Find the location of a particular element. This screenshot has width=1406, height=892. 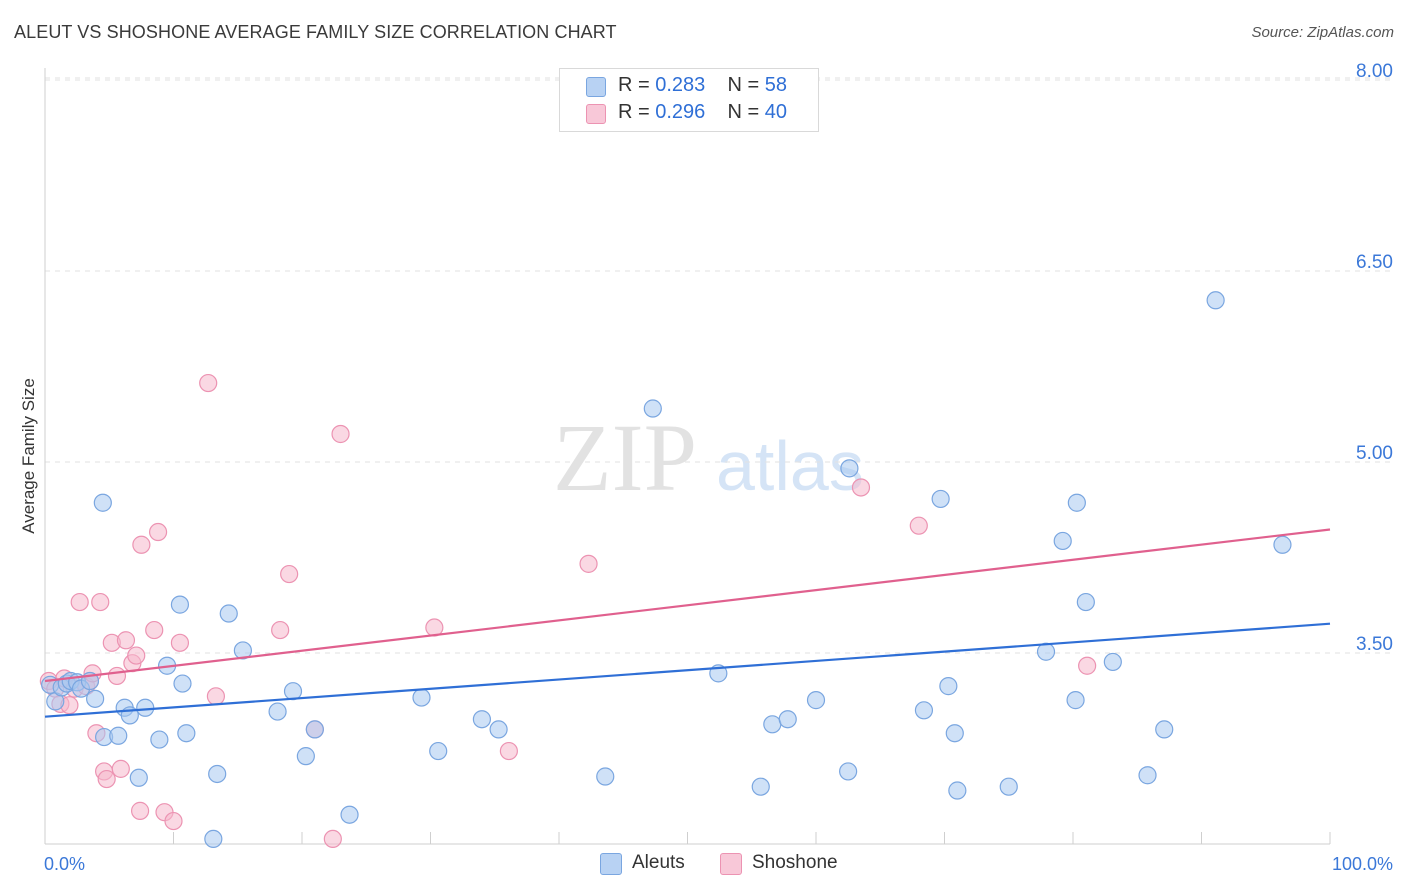

bottom-legend-swatch-shoshone is located at coordinates (731, 864).